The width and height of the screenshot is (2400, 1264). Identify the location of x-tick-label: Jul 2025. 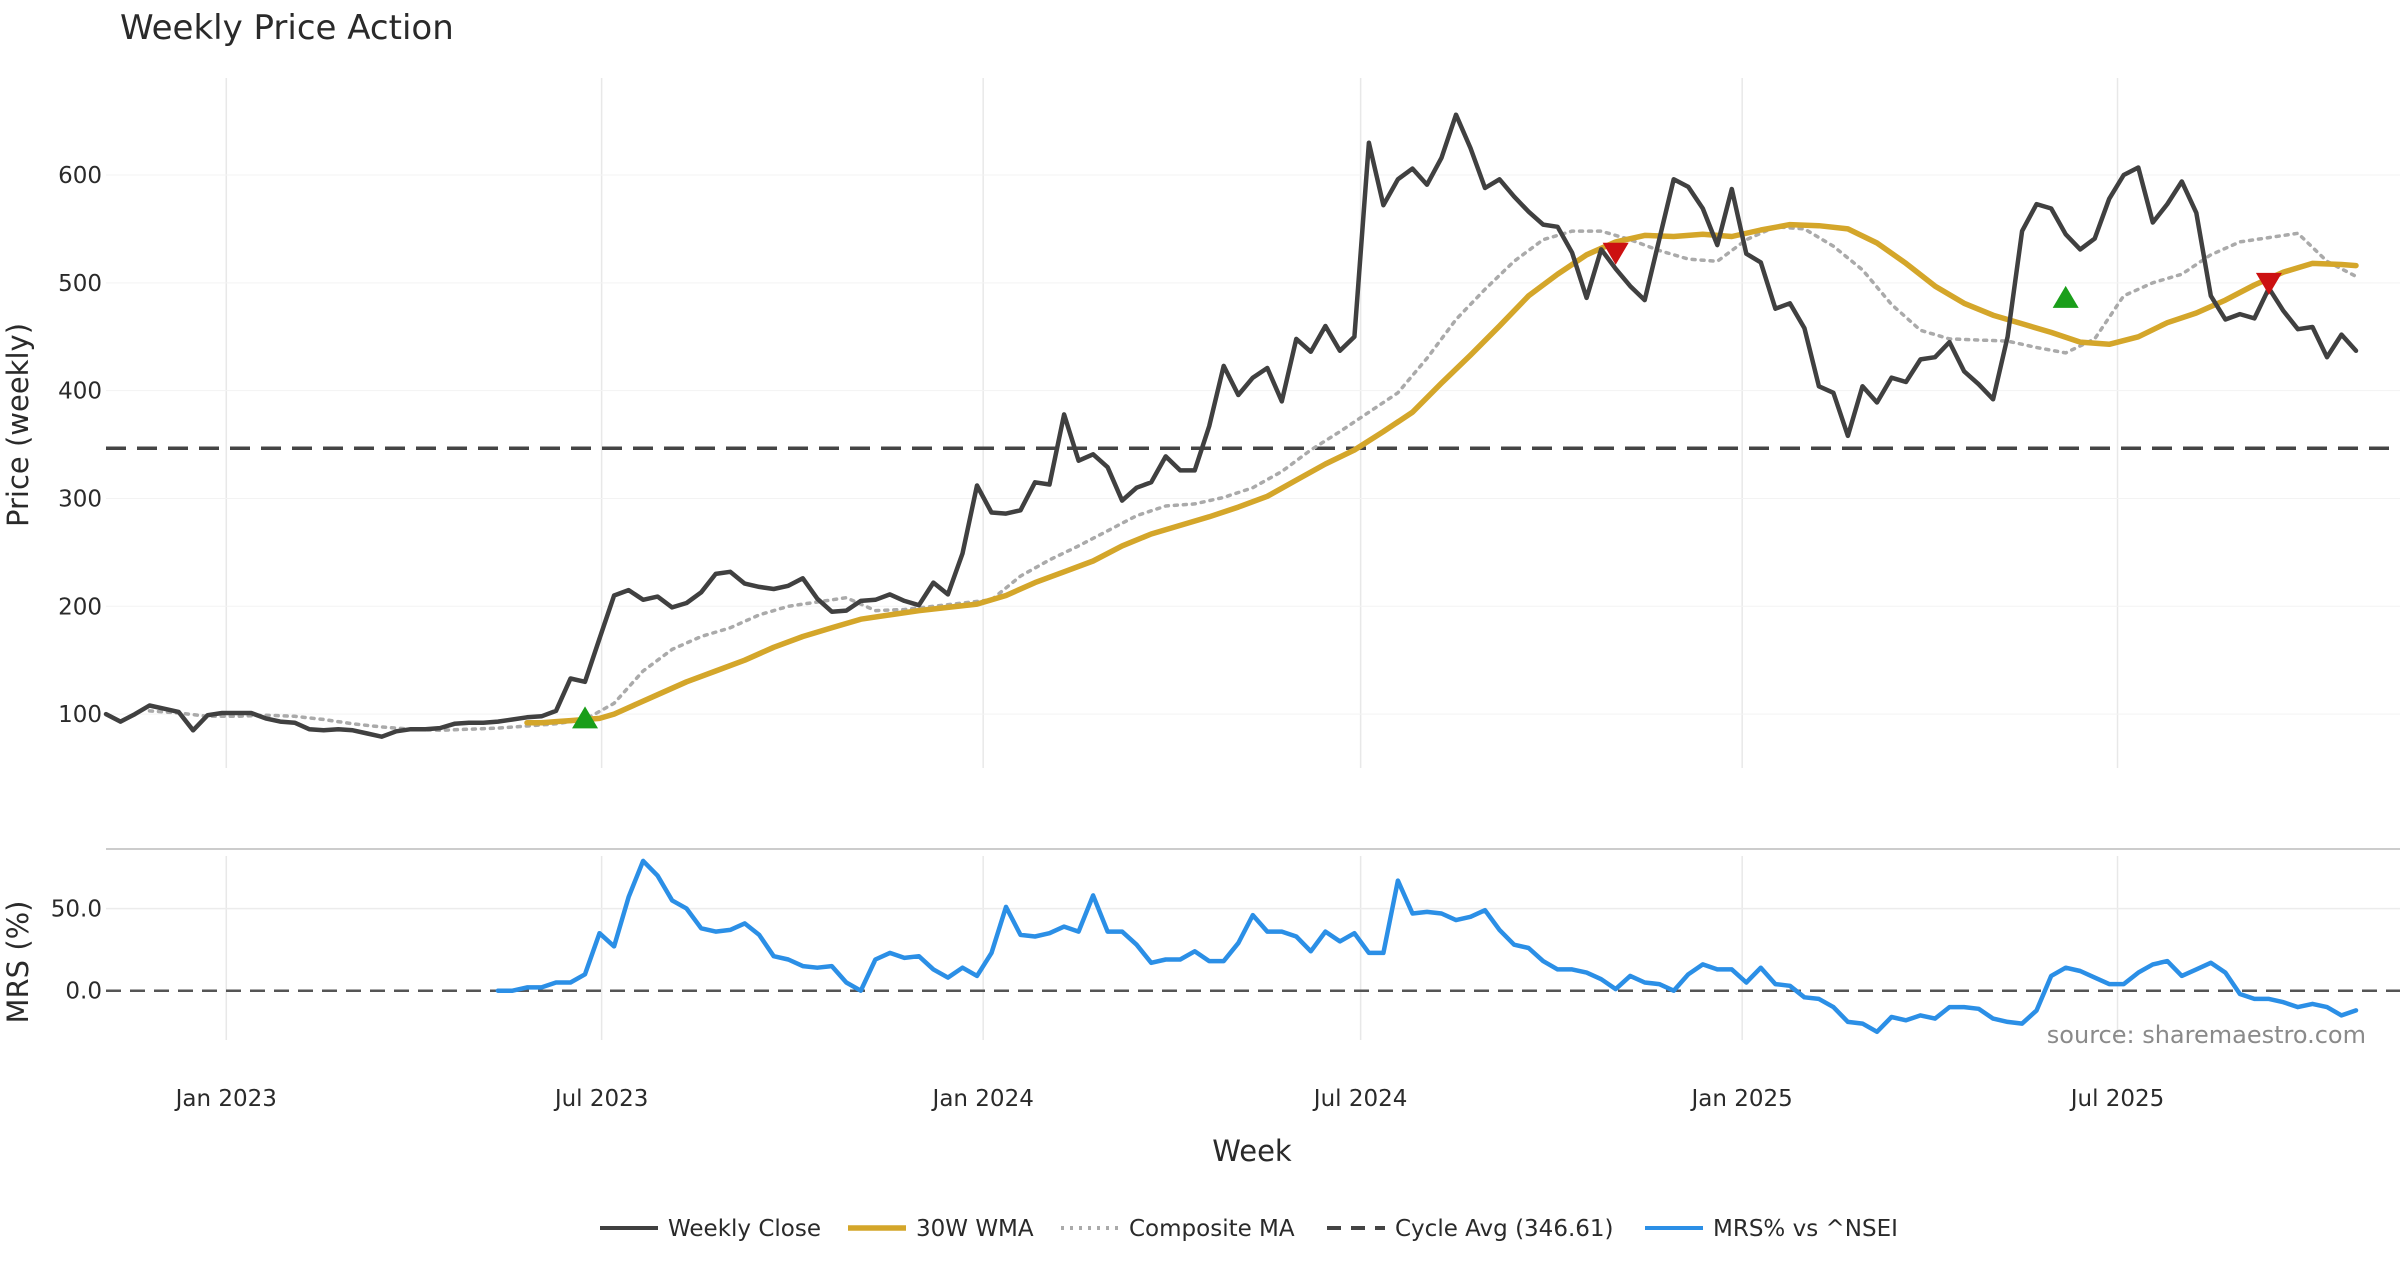
(2117, 1099).